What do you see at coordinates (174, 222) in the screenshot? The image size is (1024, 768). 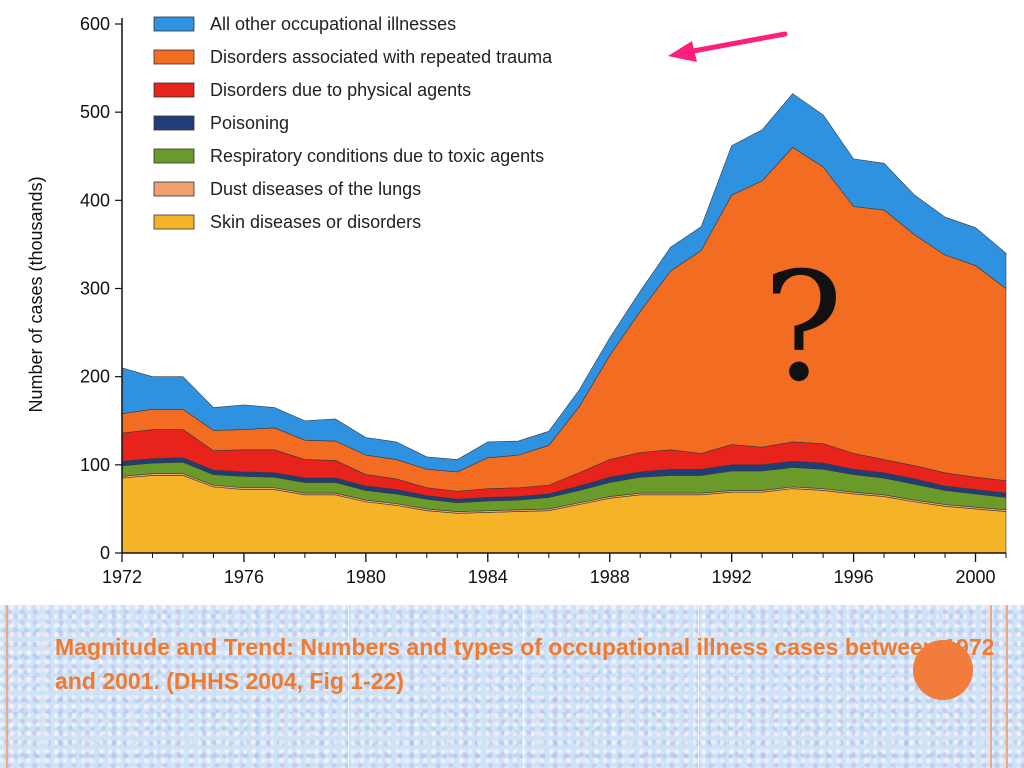 I see `legend-swatch-skin-diseases-or-disorders` at bounding box center [174, 222].